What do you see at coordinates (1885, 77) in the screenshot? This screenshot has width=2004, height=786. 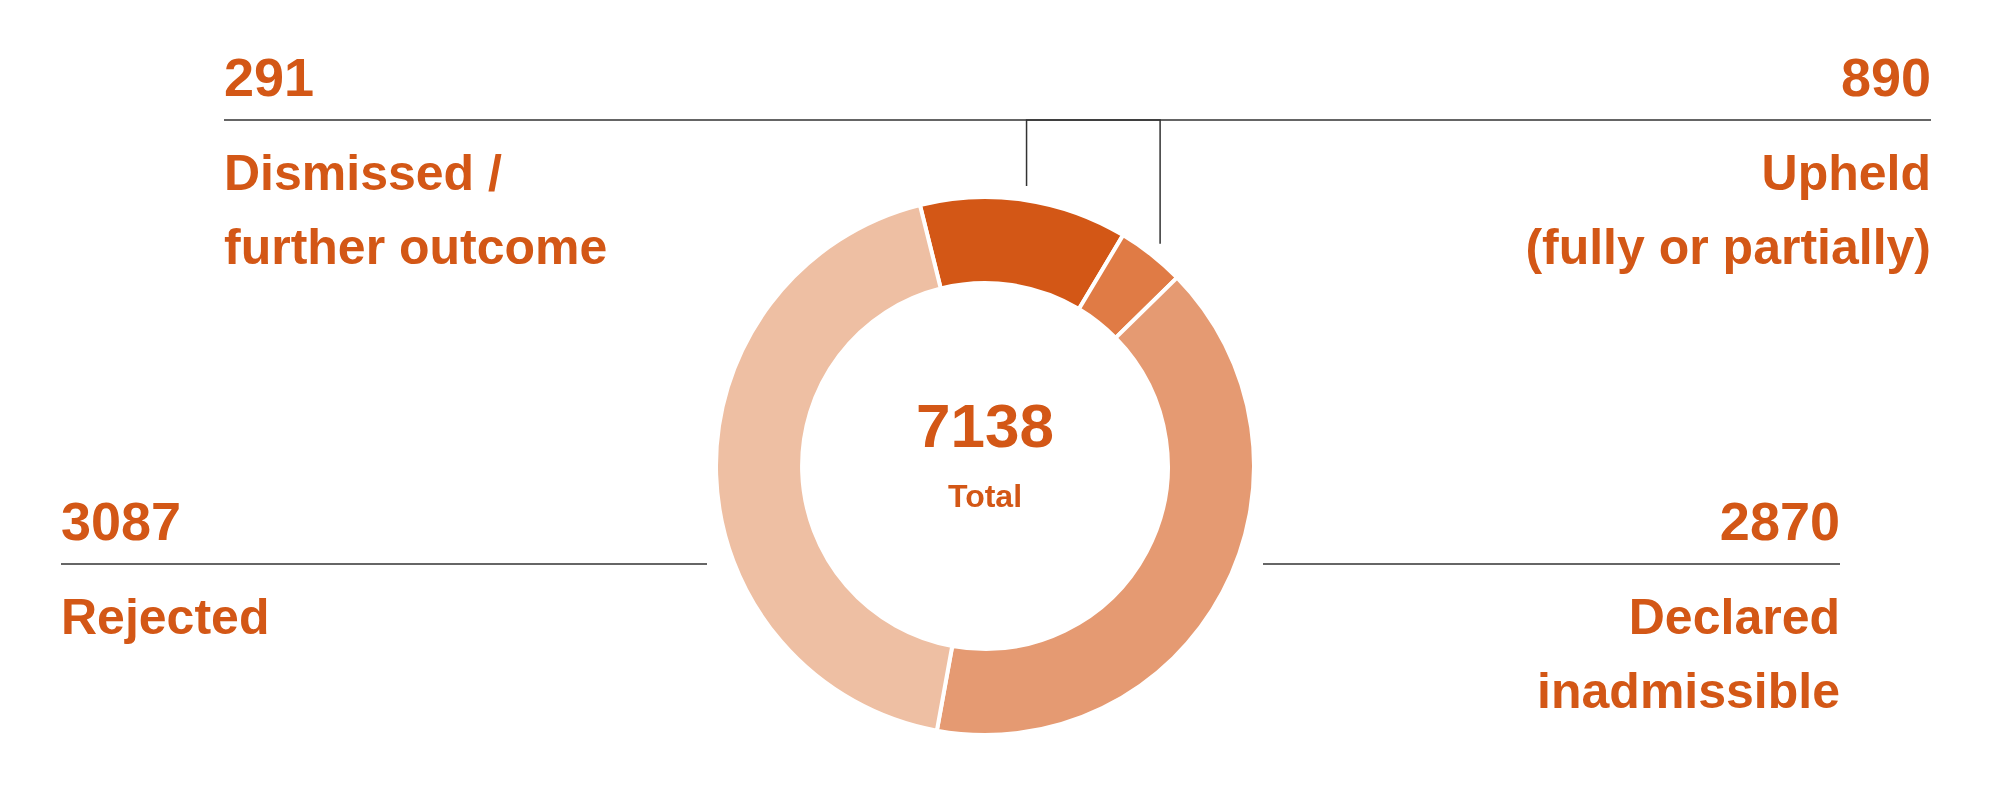 I see `data-label: 890` at bounding box center [1885, 77].